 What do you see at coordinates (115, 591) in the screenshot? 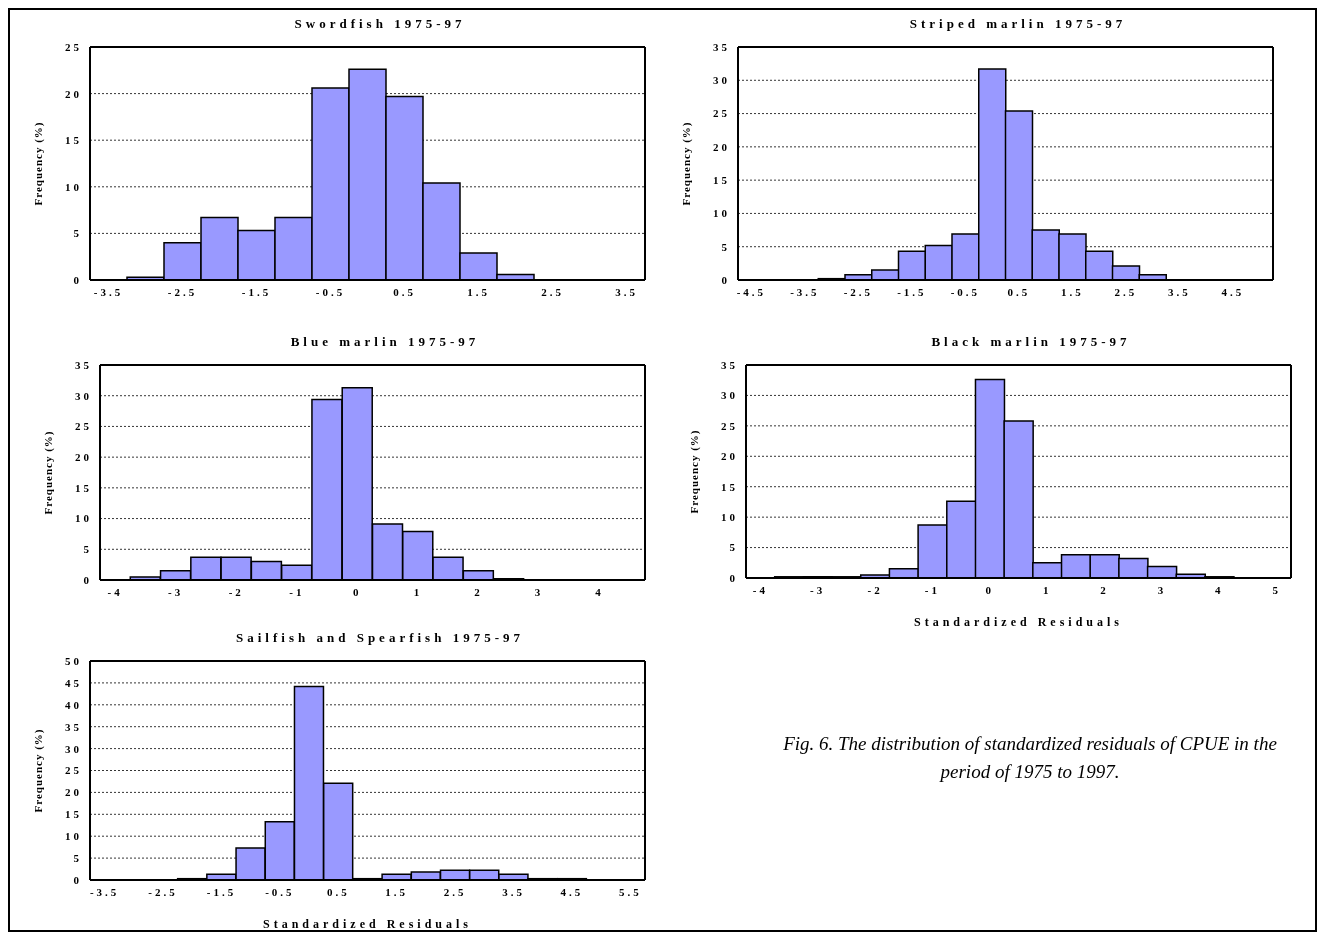
I see `x-tick-label: -4` at bounding box center [115, 591].